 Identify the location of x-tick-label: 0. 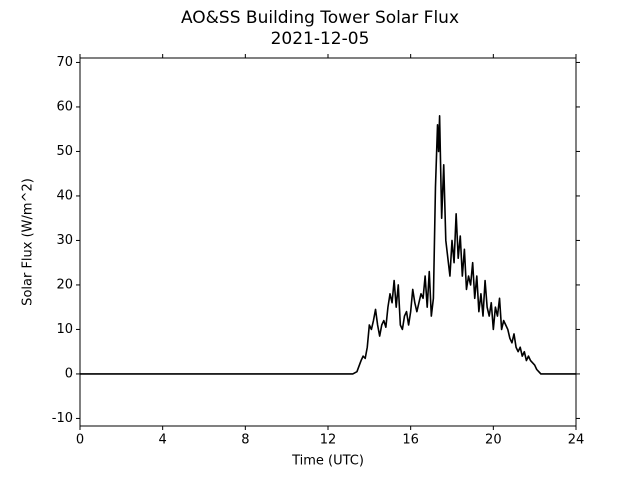
(80, 440).